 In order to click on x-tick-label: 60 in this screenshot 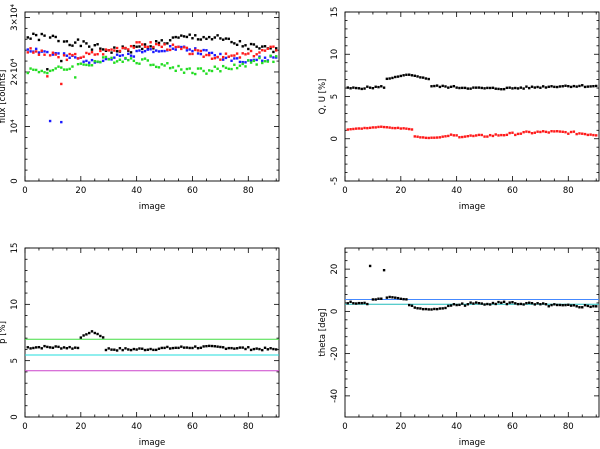, I will do `click(512, 191)`.